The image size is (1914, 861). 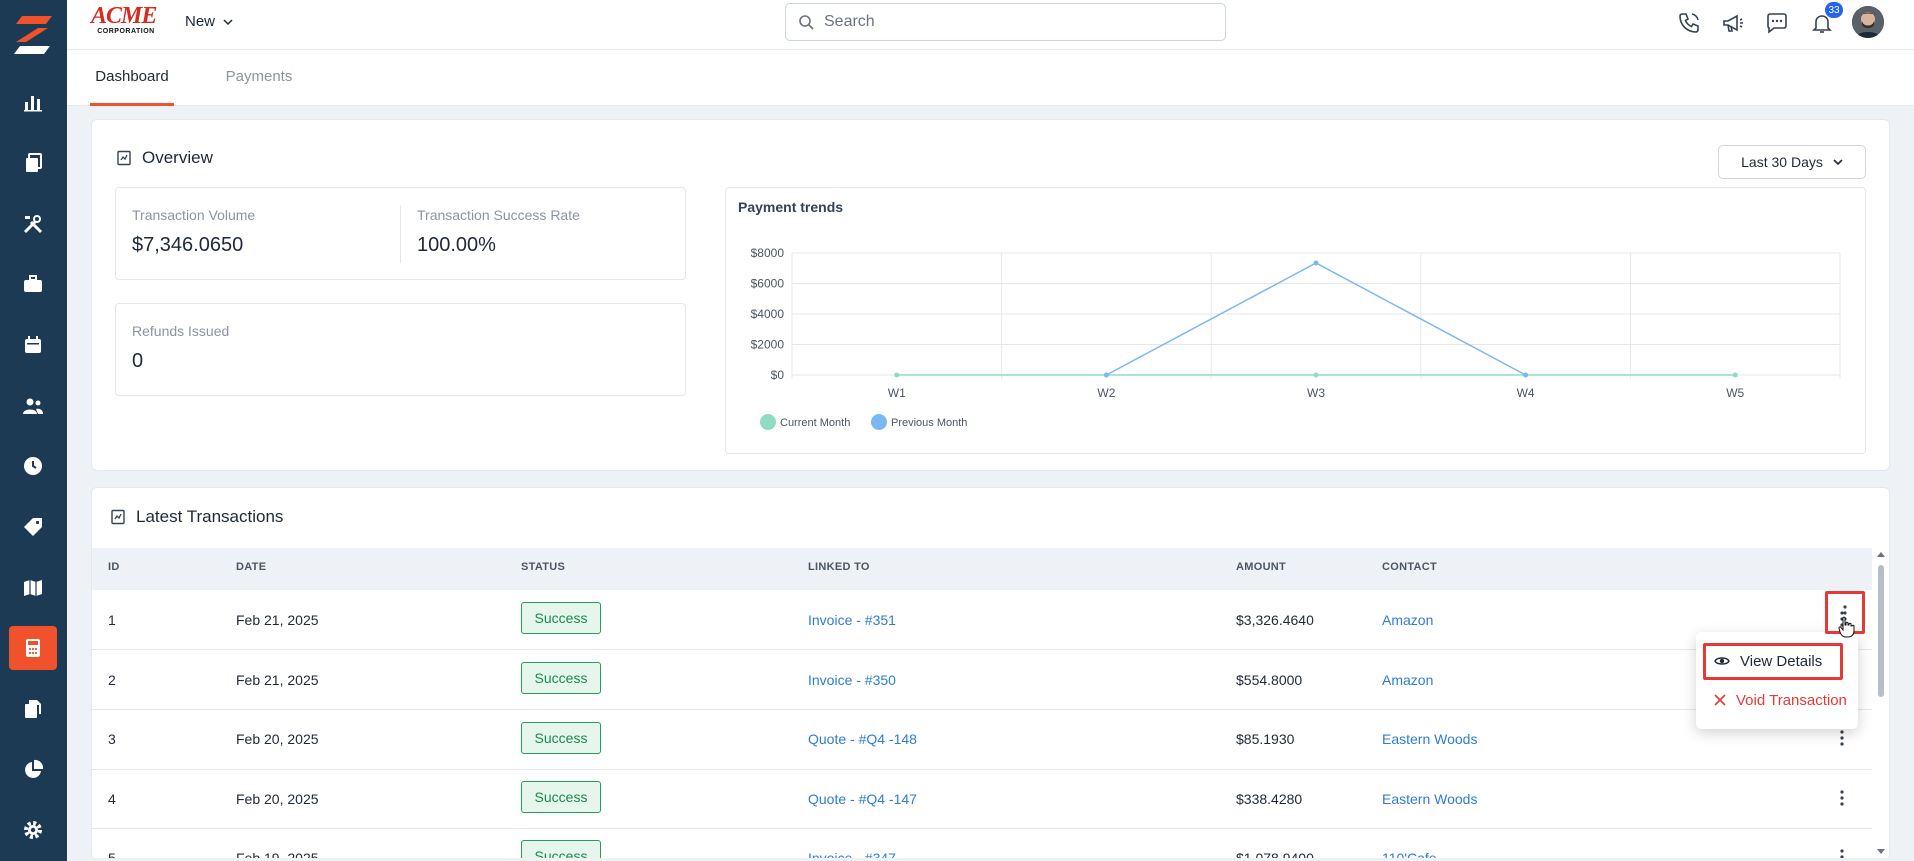 I want to click on column-header-amount: AMOUNT, so click(x=1261, y=567).